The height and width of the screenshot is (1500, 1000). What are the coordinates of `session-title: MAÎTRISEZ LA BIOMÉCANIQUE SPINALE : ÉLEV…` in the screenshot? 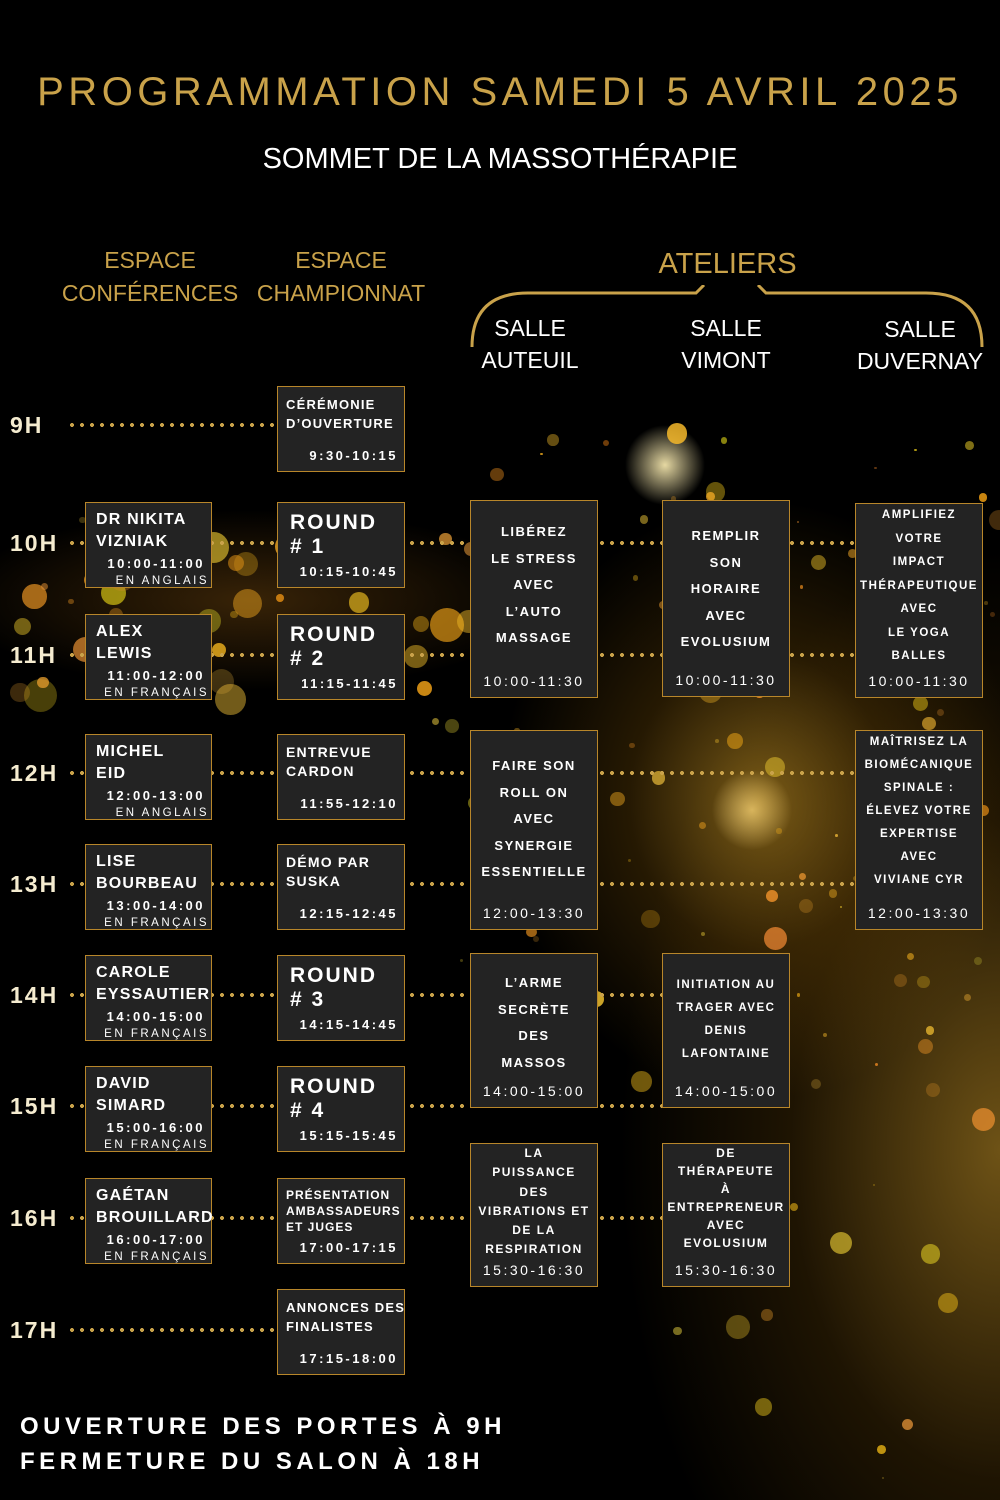 It's located at (919, 811).